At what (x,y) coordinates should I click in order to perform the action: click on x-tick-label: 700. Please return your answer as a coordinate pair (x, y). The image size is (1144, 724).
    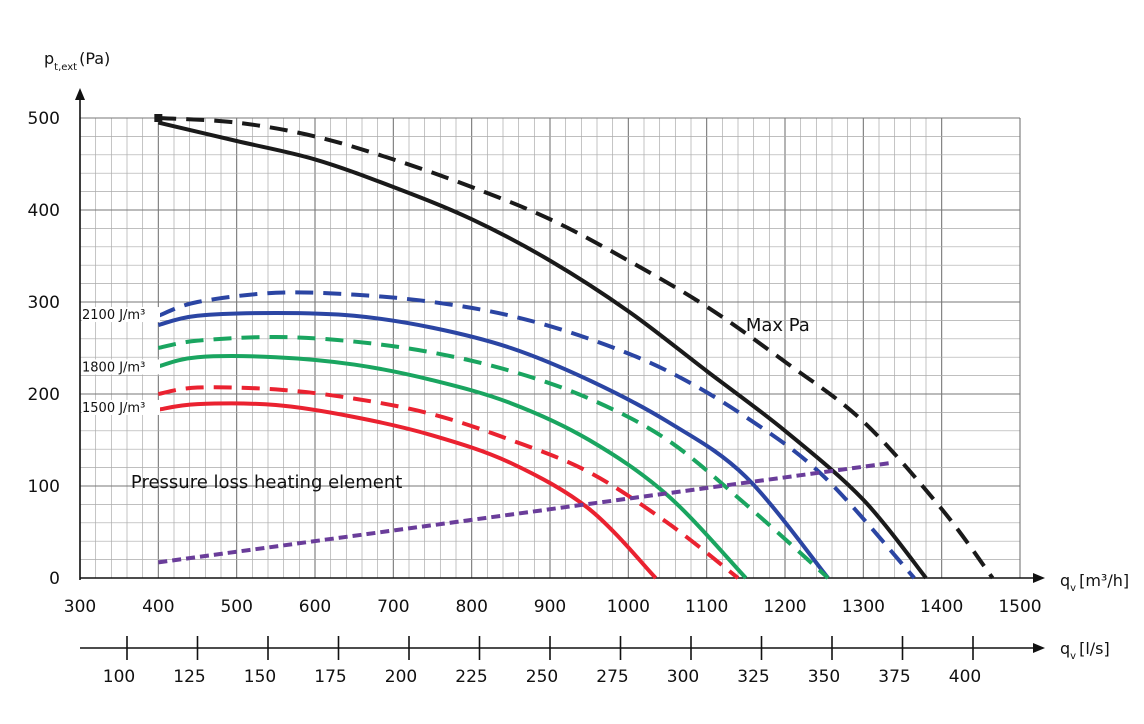
    Looking at the image, I should click on (393, 607).